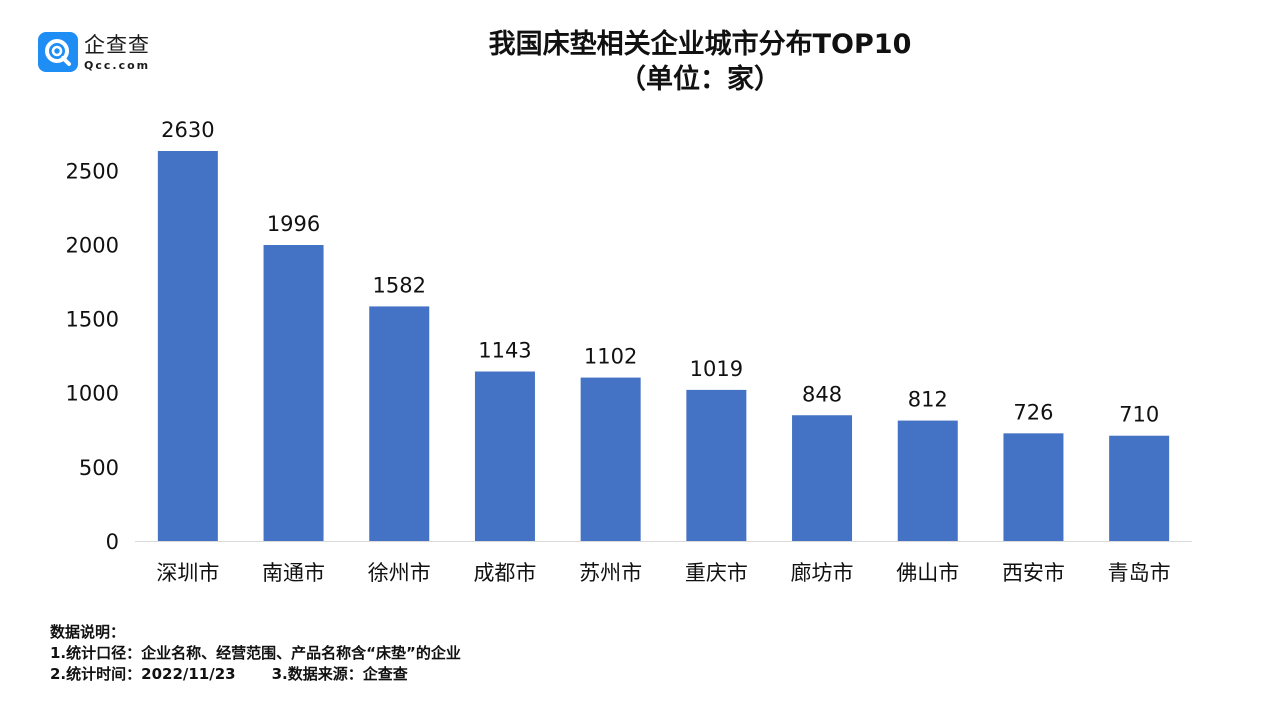 This screenshot has width=1267, height=713. Describe the element at coordinates (92, 171) in the screenshot. I see `y-tick-label: 2500` at that location.